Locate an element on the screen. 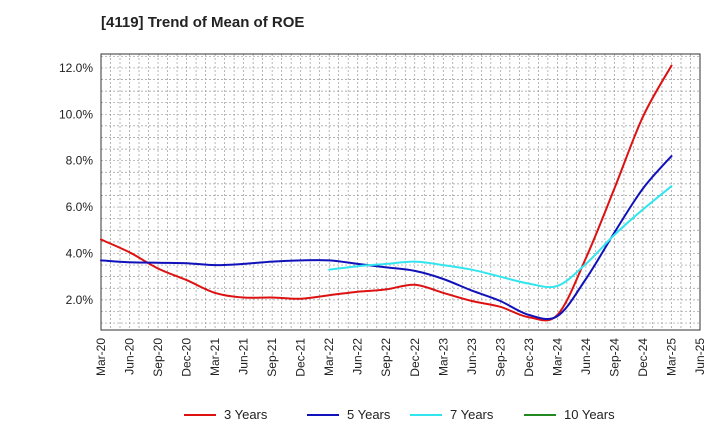 The height and width of the screenshot is (440, 720). x-tick-label: Dec-21 is located at coordinates (301, 357).